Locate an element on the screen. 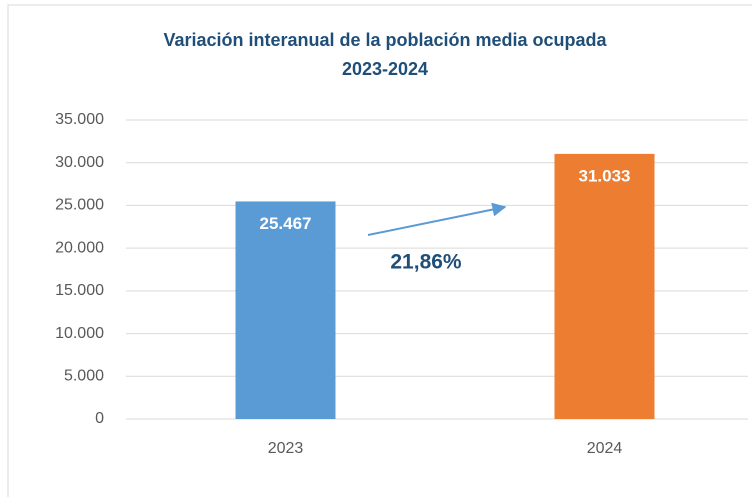 The width and height of the screenshot is (752, 497). annotation: 21,86% is located at coordinates (426, 262).